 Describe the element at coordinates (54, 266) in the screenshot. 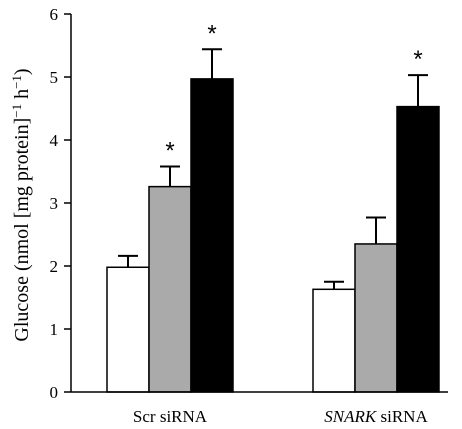

I see `y-tick-label: 2` at that location.